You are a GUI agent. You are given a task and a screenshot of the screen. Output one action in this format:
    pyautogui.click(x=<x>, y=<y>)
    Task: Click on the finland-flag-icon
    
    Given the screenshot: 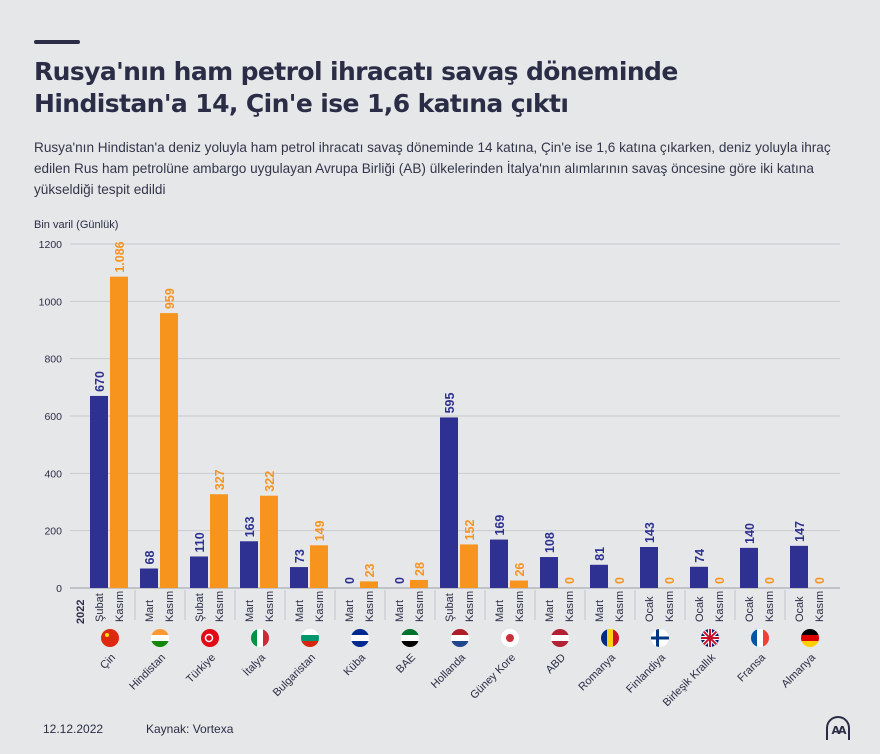 What is the action you would take?
    pyautogui.click(x=660, y=638)
    